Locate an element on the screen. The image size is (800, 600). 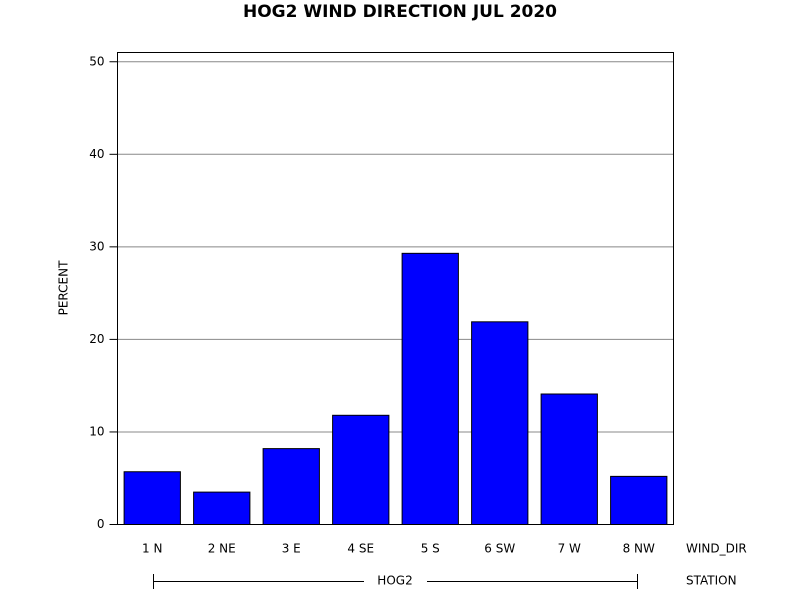
y-tick-label: 30 is located at coordinates (96, 246).